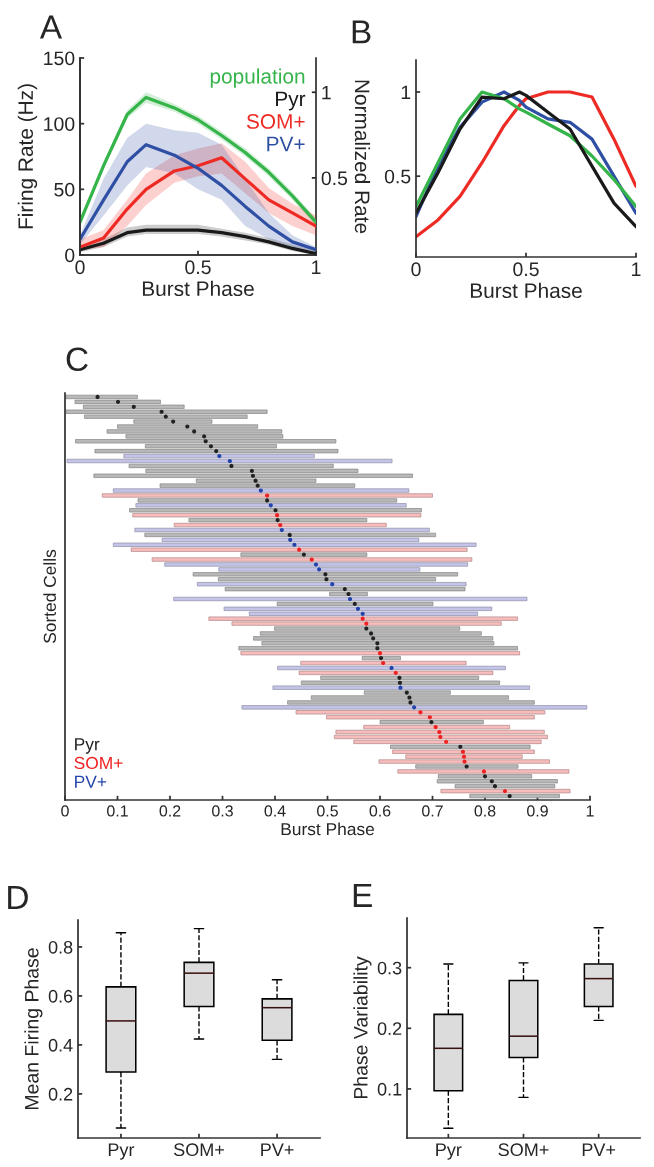 Image resolution: width=654 pixels, height=1167 pixels. What do you see at coordinates (432, 811) in the screenshot?
I see `x-tick-label: 0.7` at bounding box center [432, 811].